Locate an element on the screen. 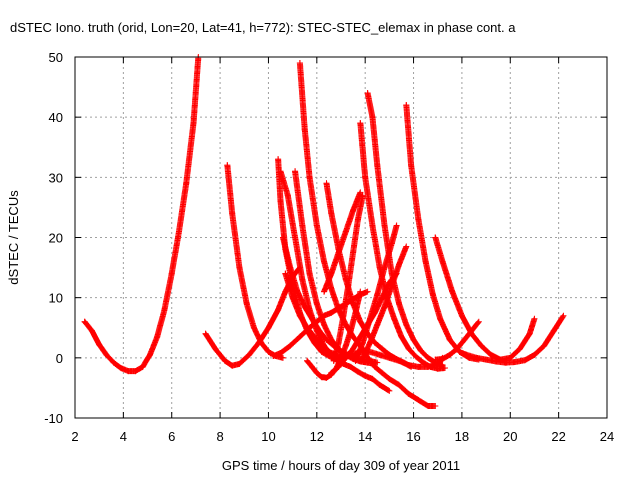 The width and height of the screenshot is (640, 480). y-tick-label: 20 is located at coordinates (56, 238).